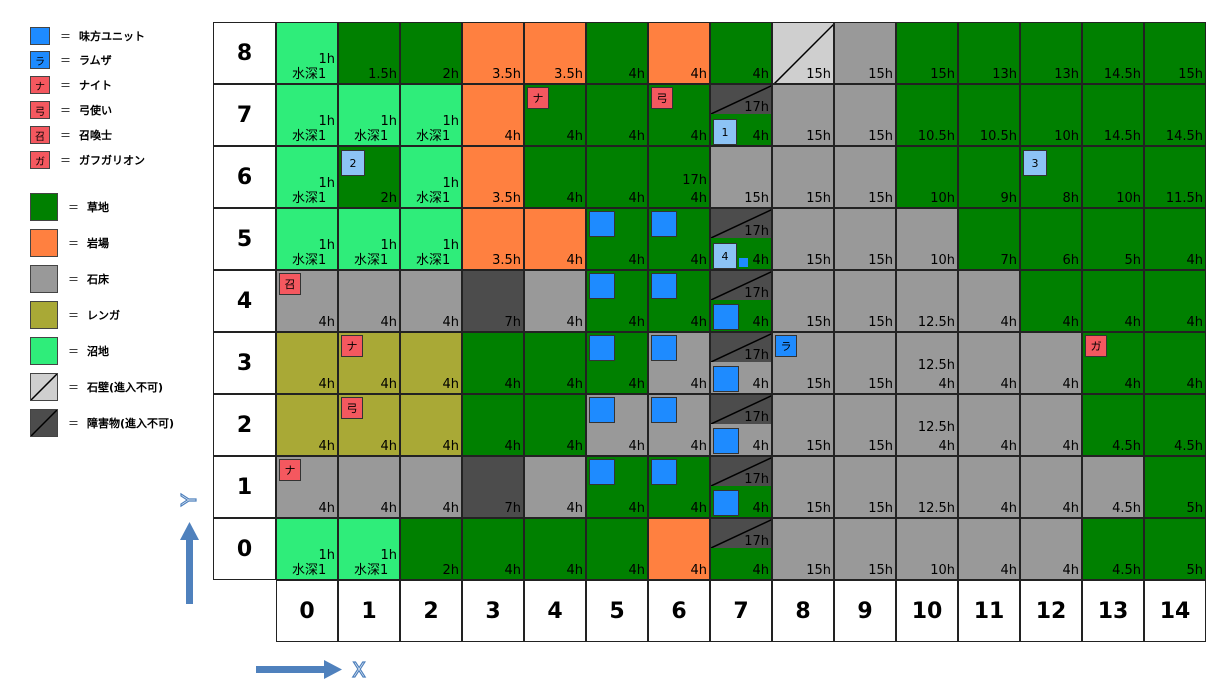  What do you see at coordinates (927, 301) in the screenshot?
I see `map-tile: 12.5h` at bounding box center [927, 301].